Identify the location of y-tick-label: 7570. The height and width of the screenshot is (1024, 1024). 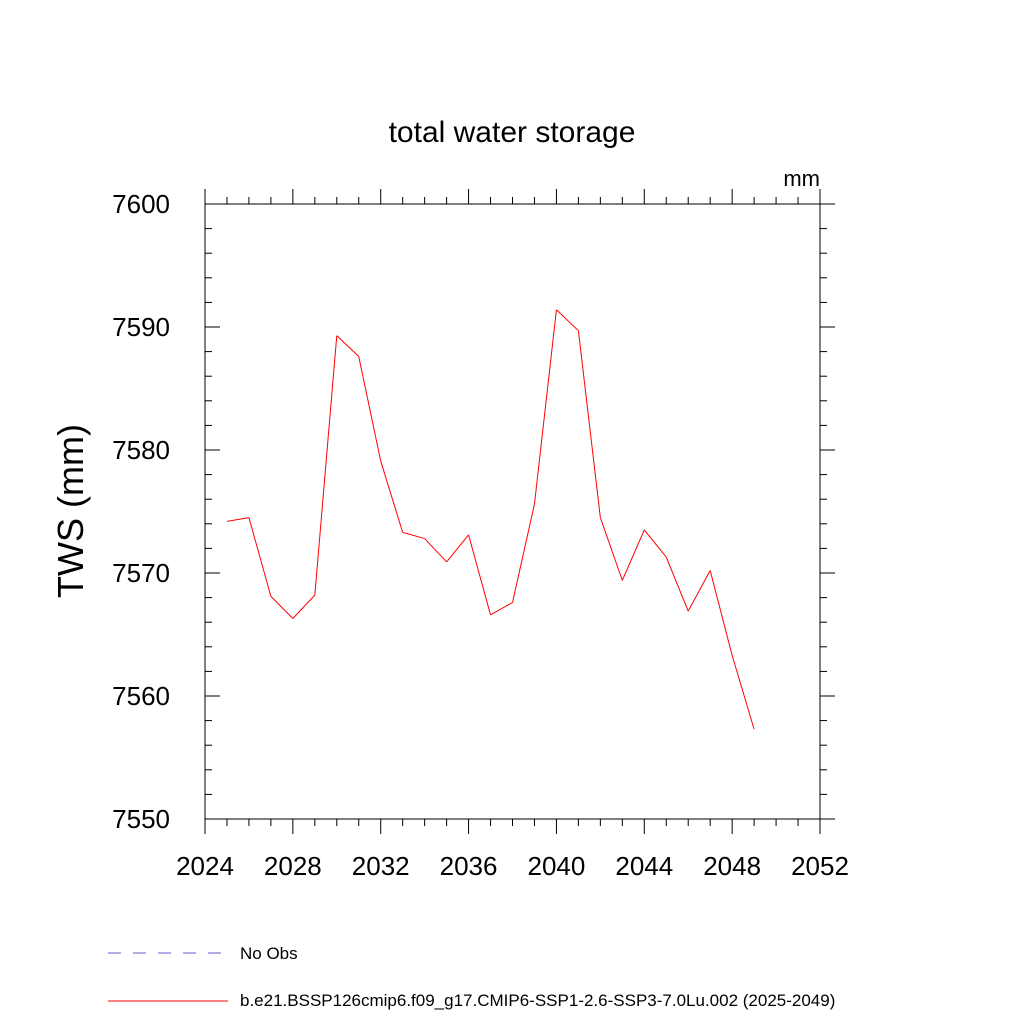
(141, 573).